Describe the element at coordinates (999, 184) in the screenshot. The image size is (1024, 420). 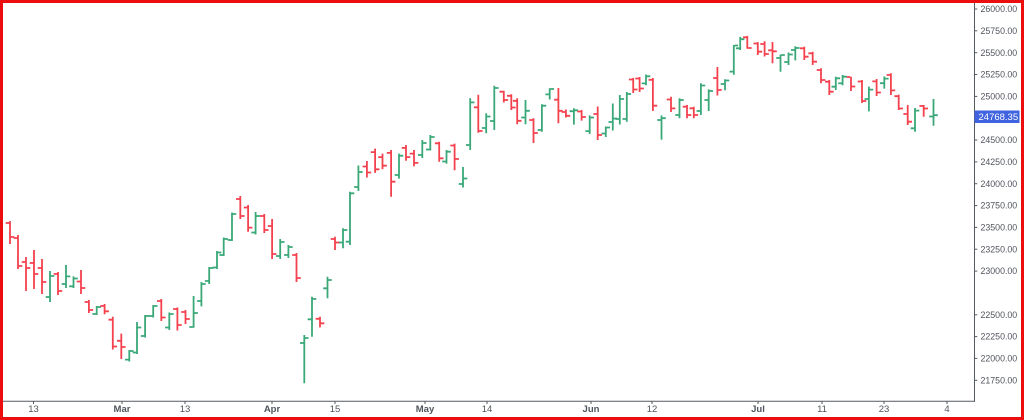
I see `svg-text: 24000.00` at that location.